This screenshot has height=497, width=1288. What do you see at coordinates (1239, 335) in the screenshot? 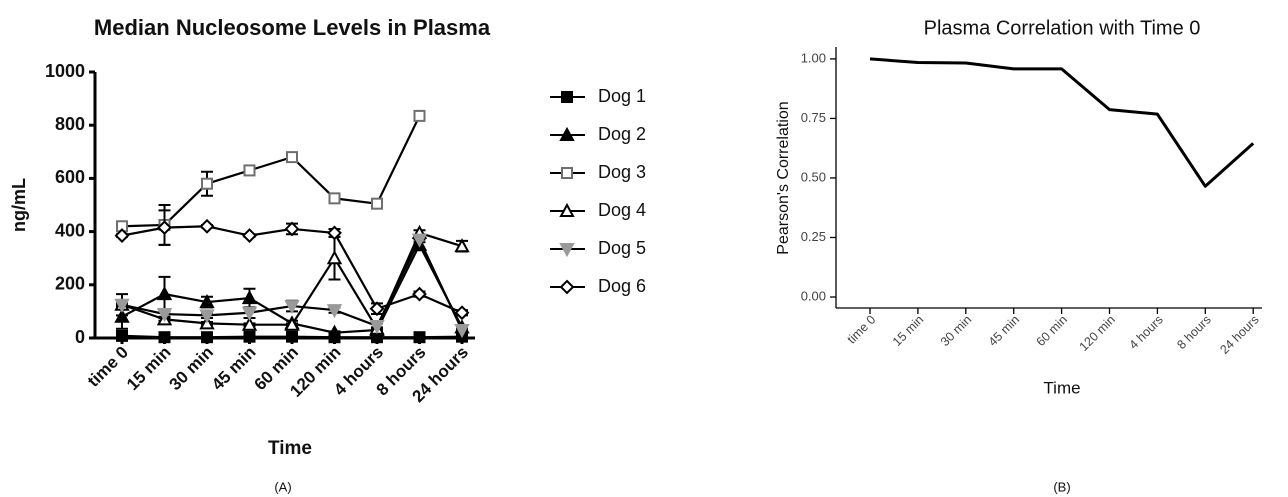
I see `x-tick-label: 24 hours` at bounding box center [1239, 335].